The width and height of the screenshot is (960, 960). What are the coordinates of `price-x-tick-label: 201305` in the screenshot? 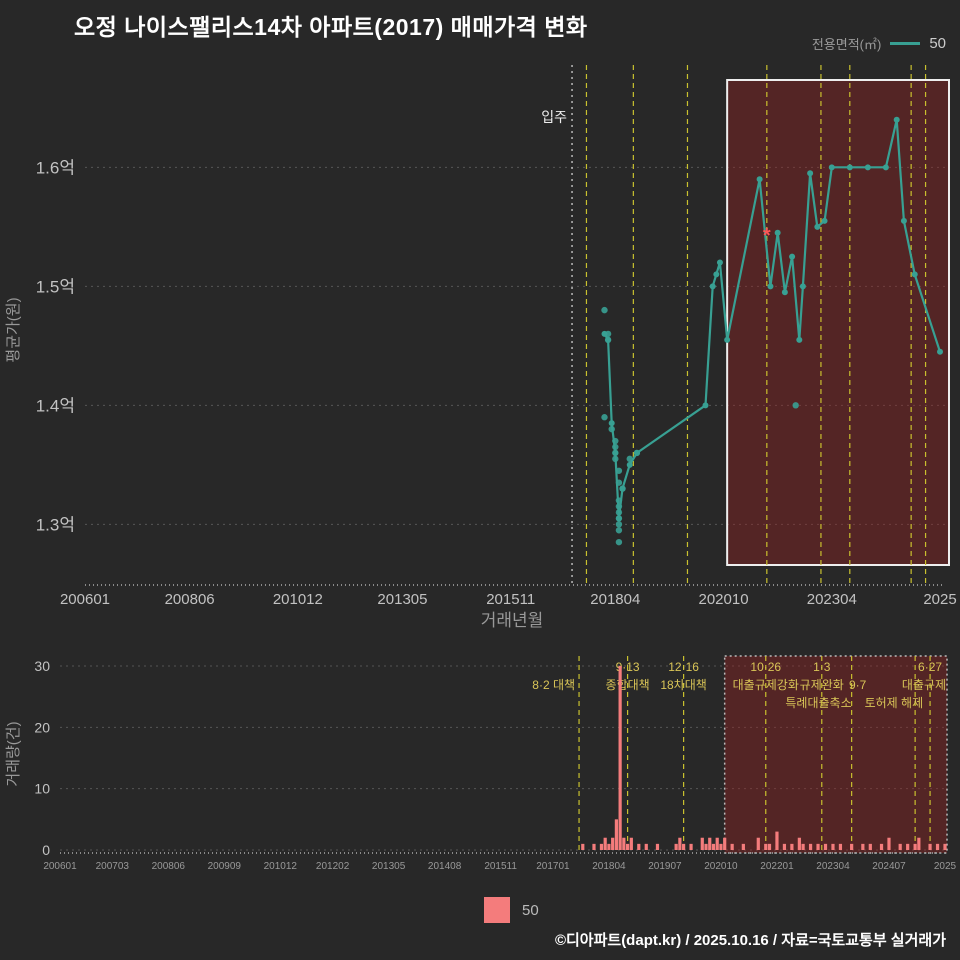 It's located at (402, 599).